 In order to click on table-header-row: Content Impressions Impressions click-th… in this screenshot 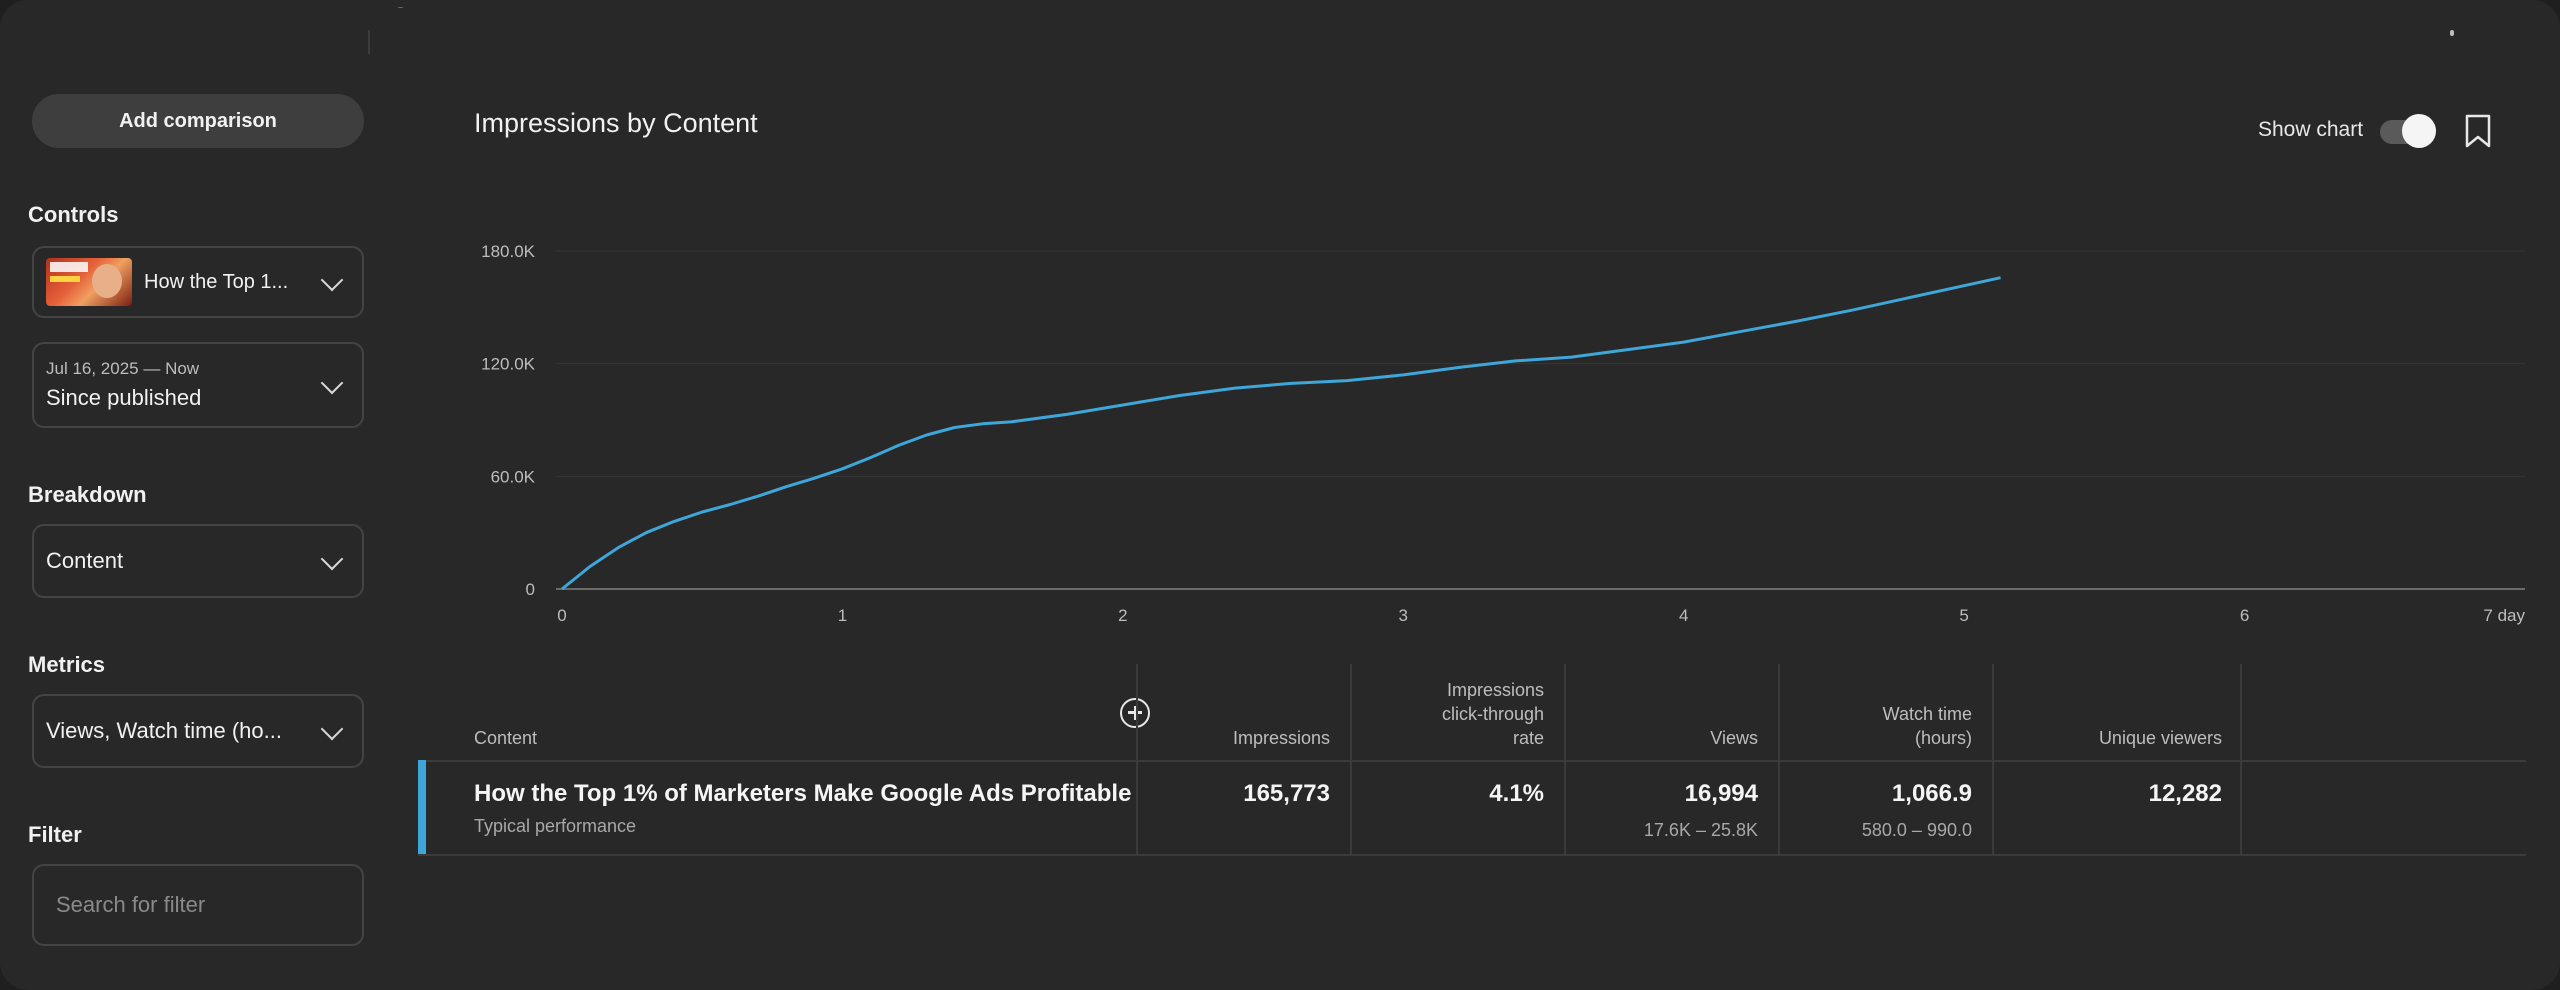, I will do `click(1472, 713)`.